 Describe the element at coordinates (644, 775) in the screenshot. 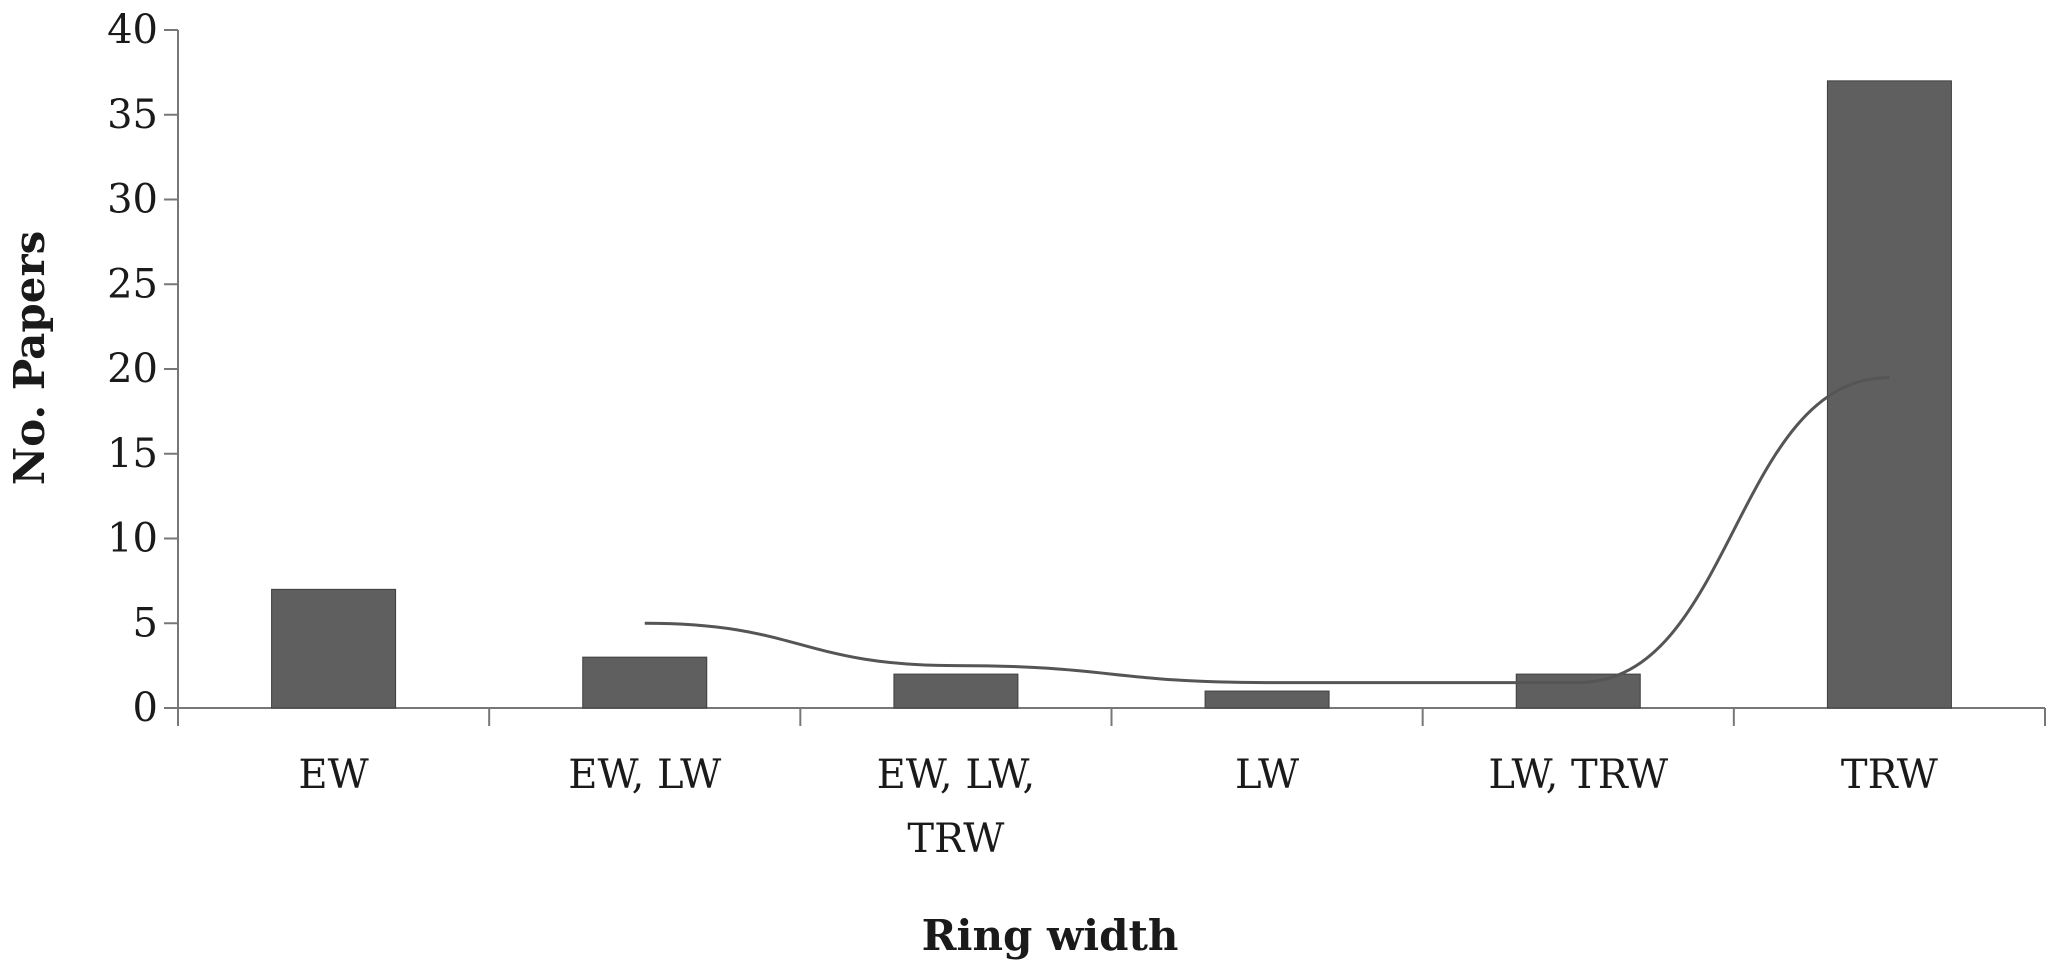

I see `x-tick-label: EW, LW` at that location.